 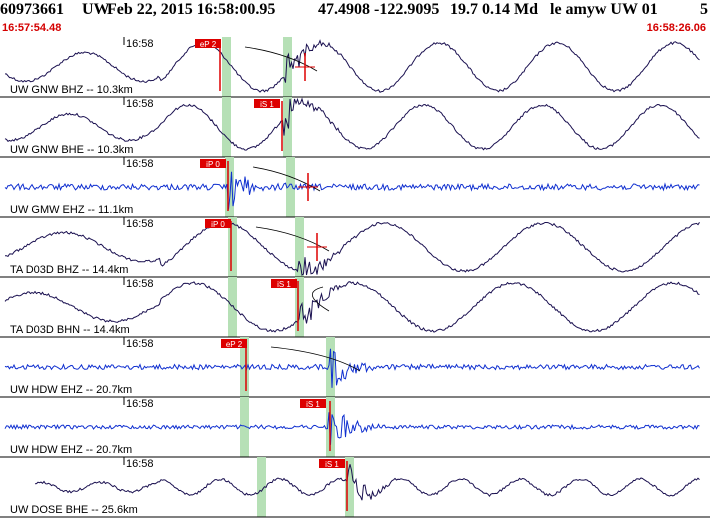 I want to click on channel-row: iS 1 16:58 UW DOSE BHE -- 25.6km, so click(x=355, y=487).